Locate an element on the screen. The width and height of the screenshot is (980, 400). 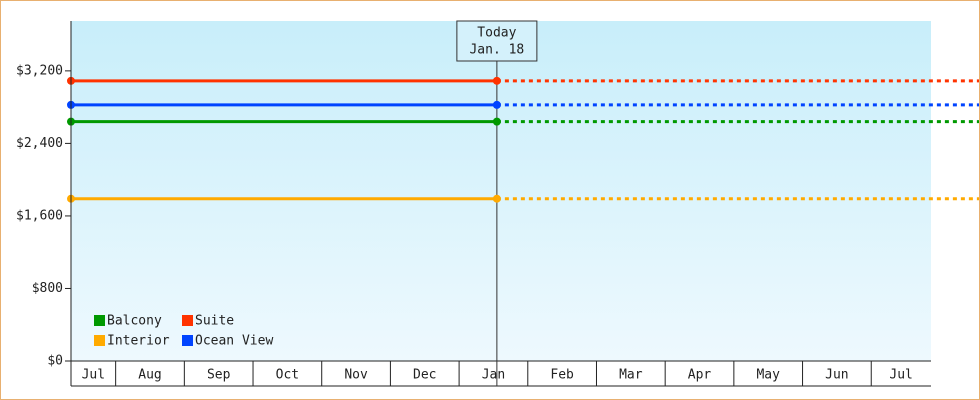
y-tick-label: $800 is located at coordinates (47, 288).